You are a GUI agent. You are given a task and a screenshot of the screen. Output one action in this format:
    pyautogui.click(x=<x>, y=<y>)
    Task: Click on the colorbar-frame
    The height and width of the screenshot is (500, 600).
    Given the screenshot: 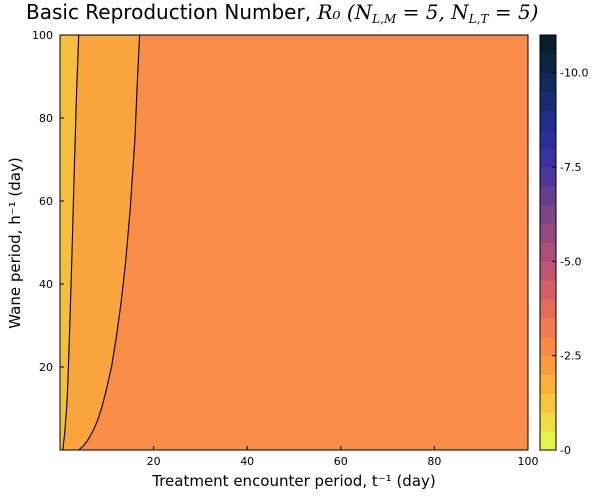 What is the action you would take?
    pyautogui.click(x=548, y=242)
    